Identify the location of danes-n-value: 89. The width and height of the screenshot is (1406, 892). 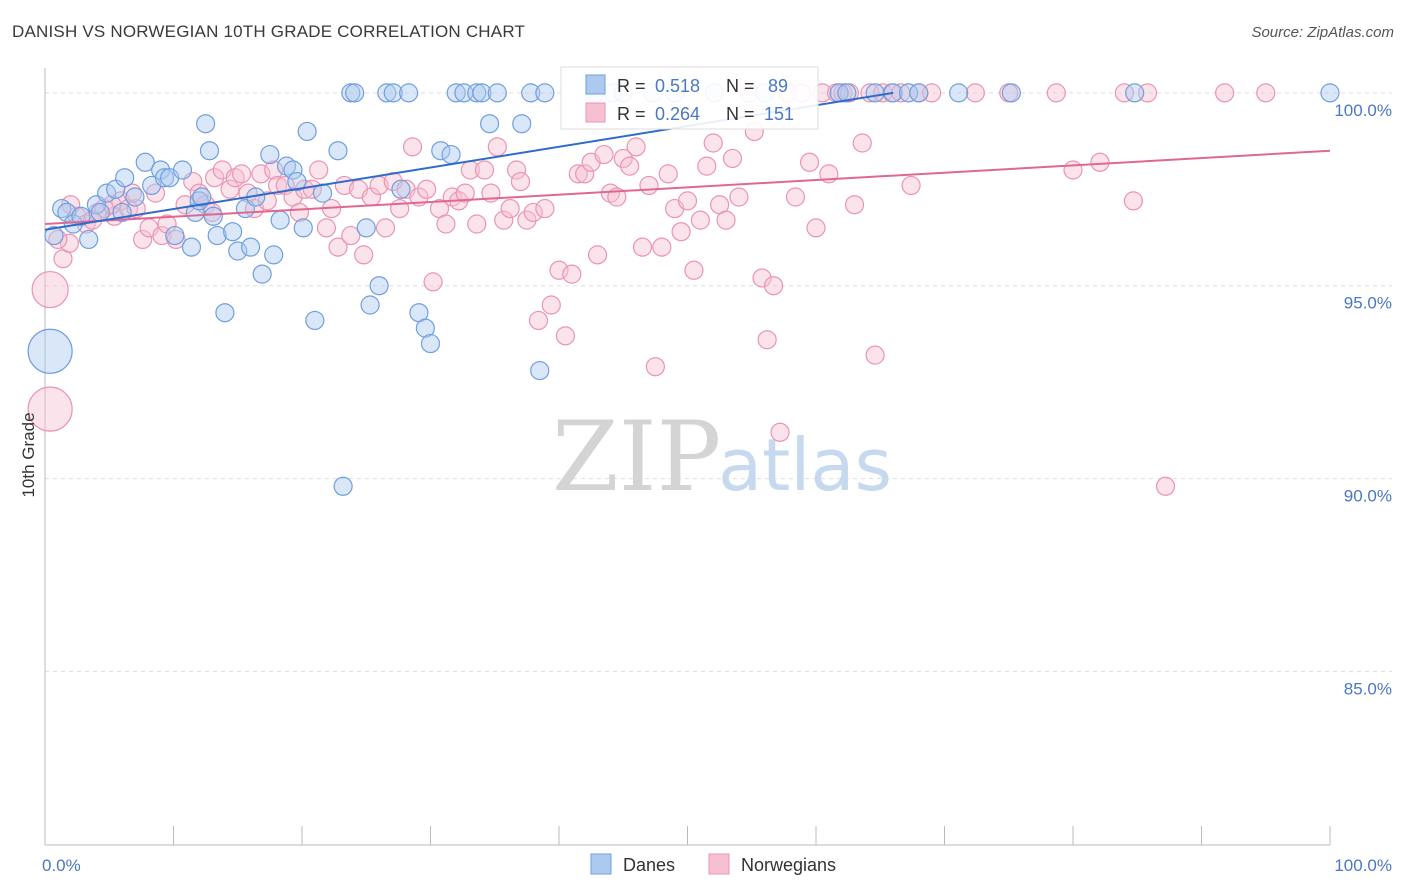
(778, 86).